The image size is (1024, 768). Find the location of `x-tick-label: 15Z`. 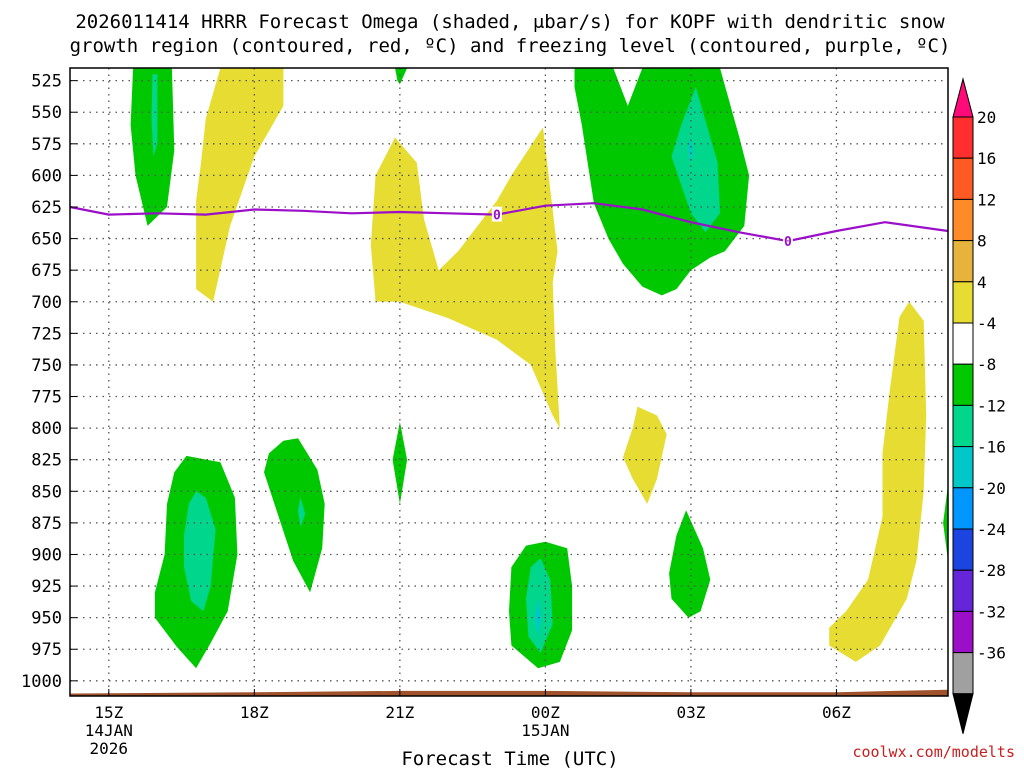

x-tick-label: 15Z is located at coordinates (108, 712).